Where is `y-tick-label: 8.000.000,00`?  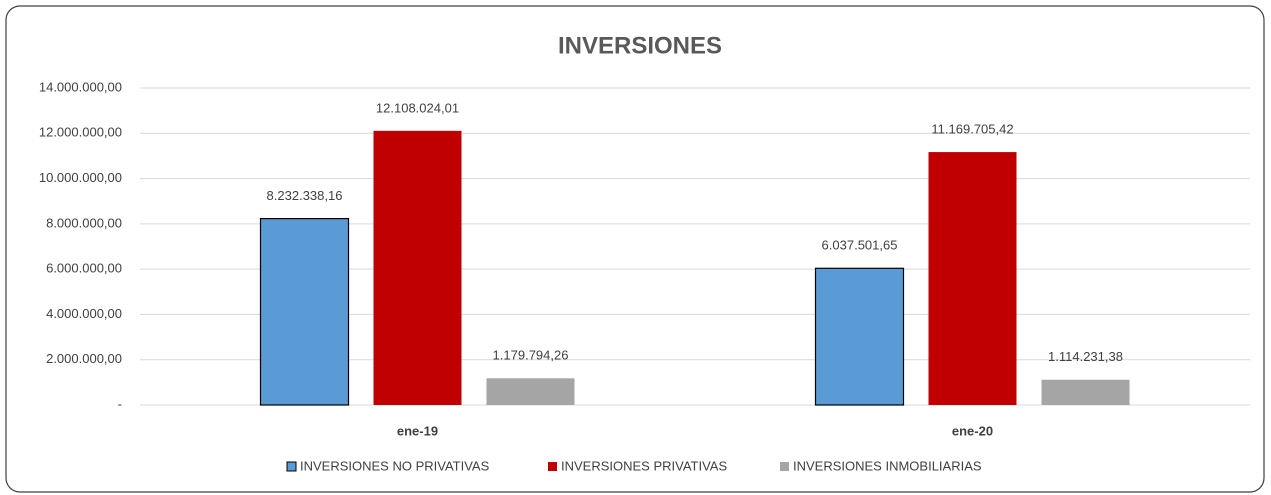 y-tick-label: 8.000.000,00 is located at coordinates (84, 222).